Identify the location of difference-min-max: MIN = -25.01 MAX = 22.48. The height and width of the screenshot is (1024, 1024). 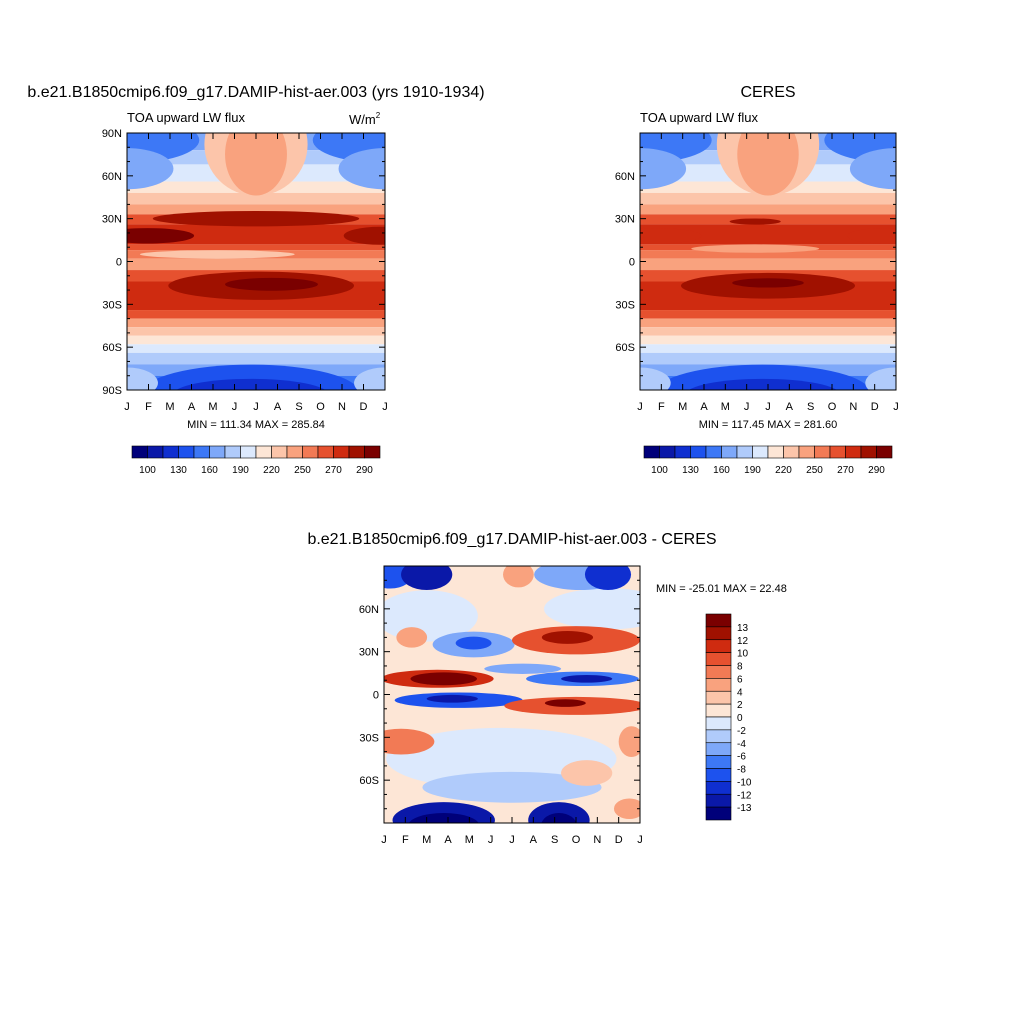
(721, 589).